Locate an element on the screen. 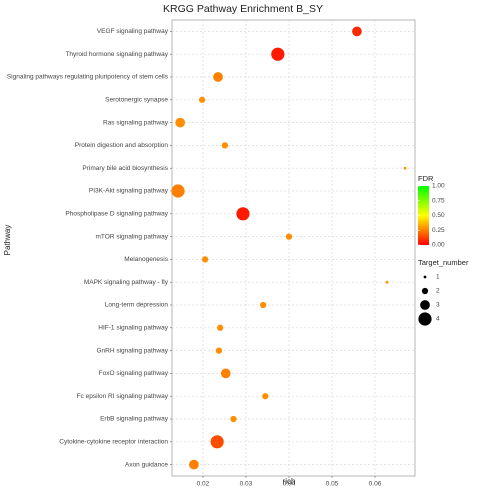 Image resolution: width=483 pixels, height=500 pixels. chart-title: KRGG Pathway Enrichment B_SY is located at coordinates (243, 9).